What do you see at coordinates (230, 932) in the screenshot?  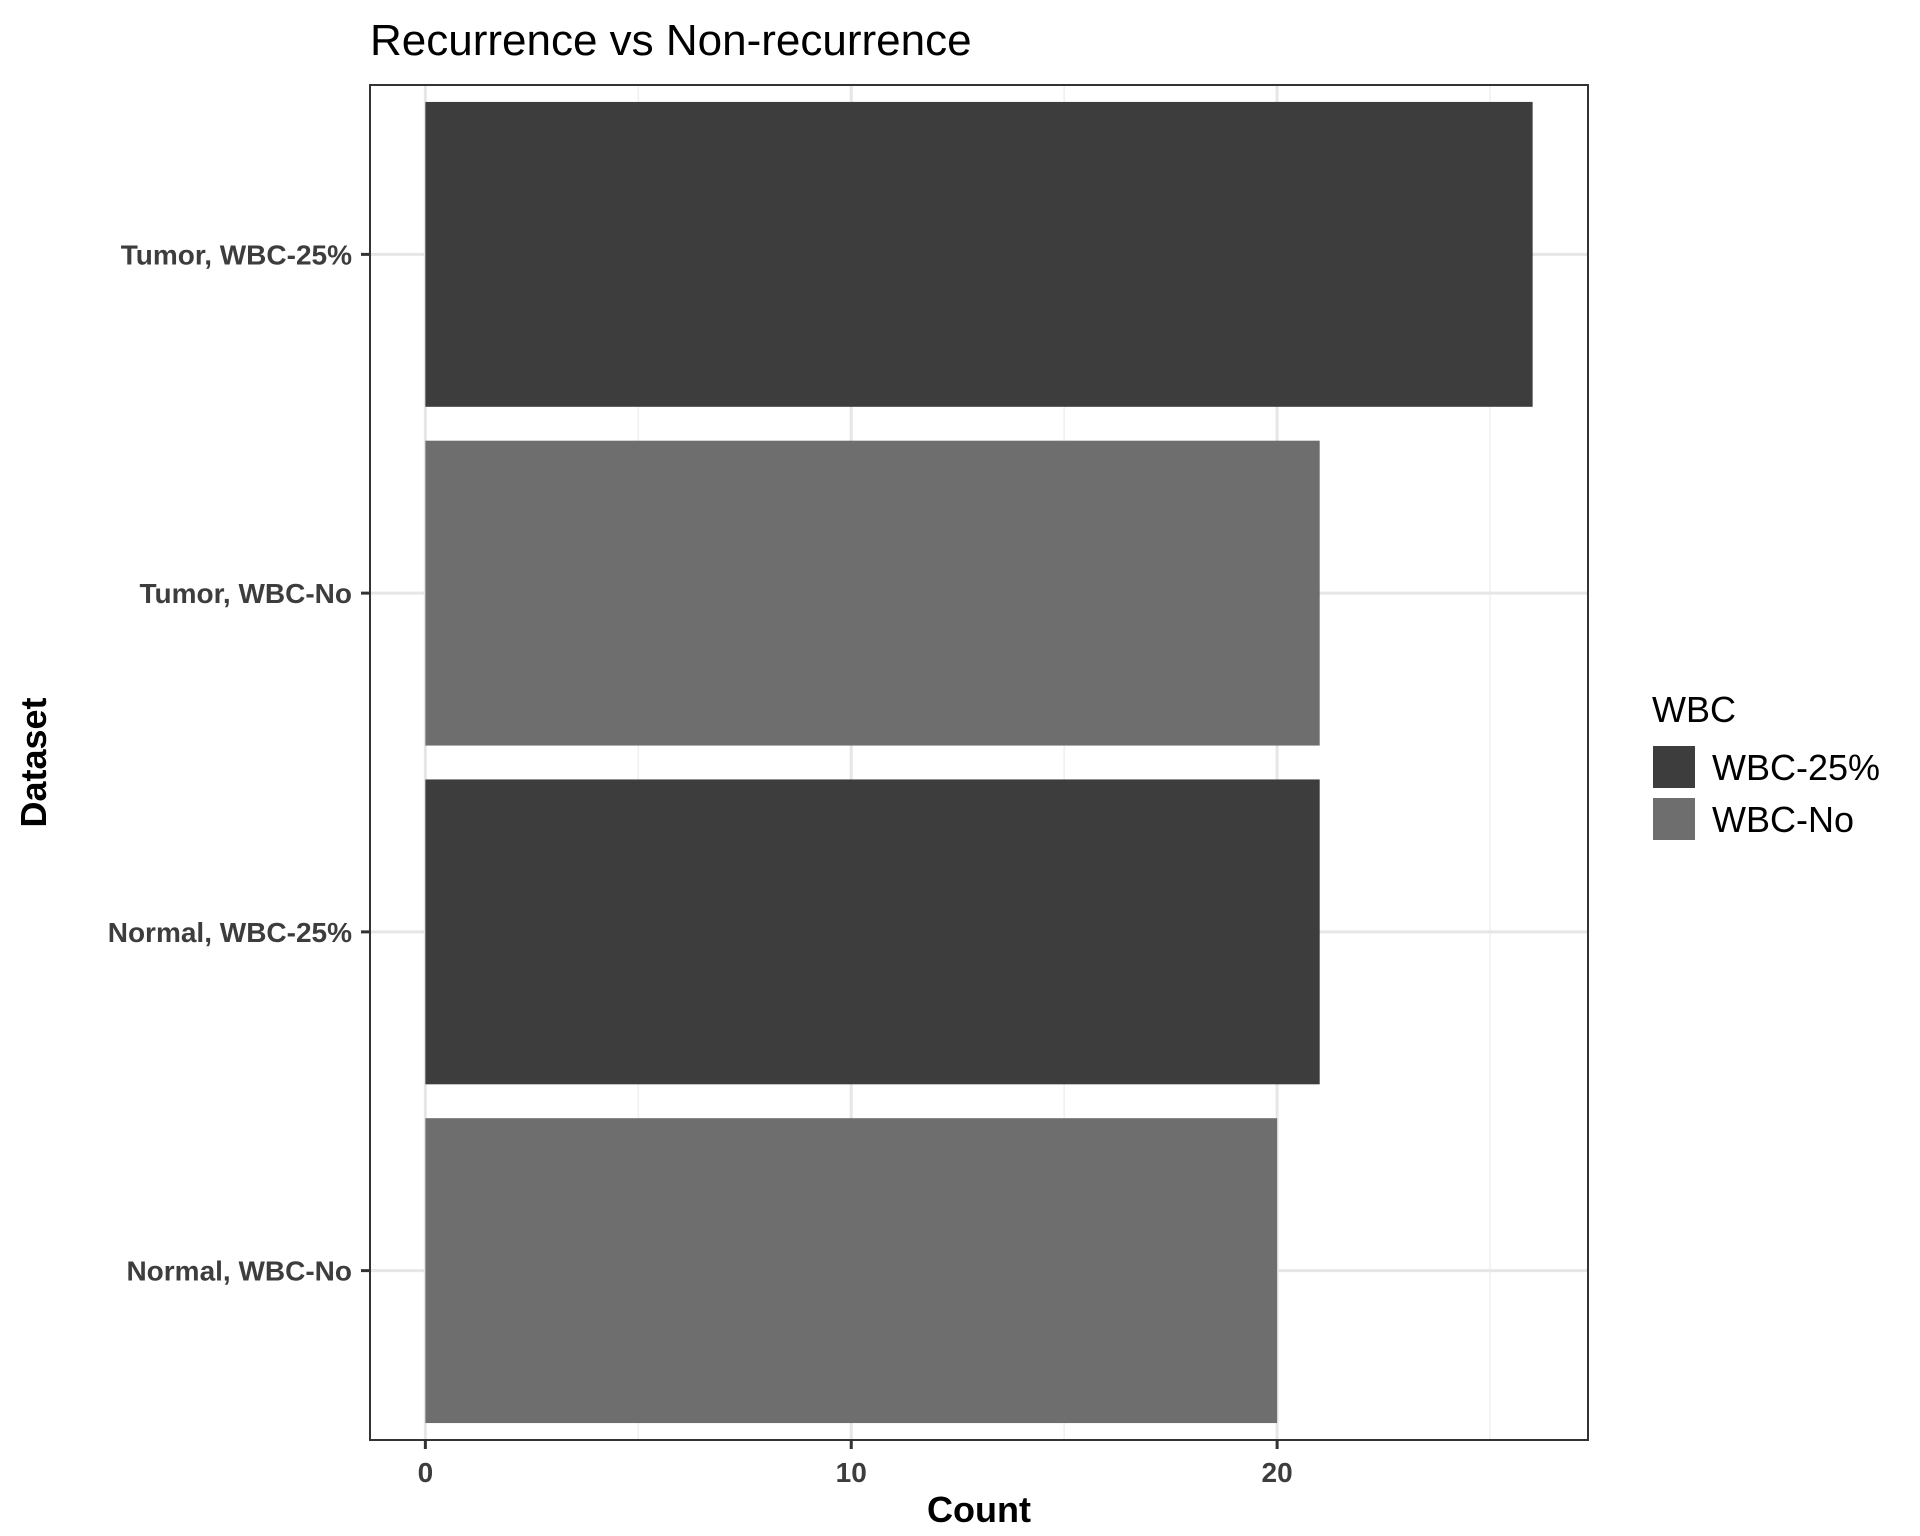 I see `y-tick-label: Normal, WBC-25%` at bounding box center [230, 932].